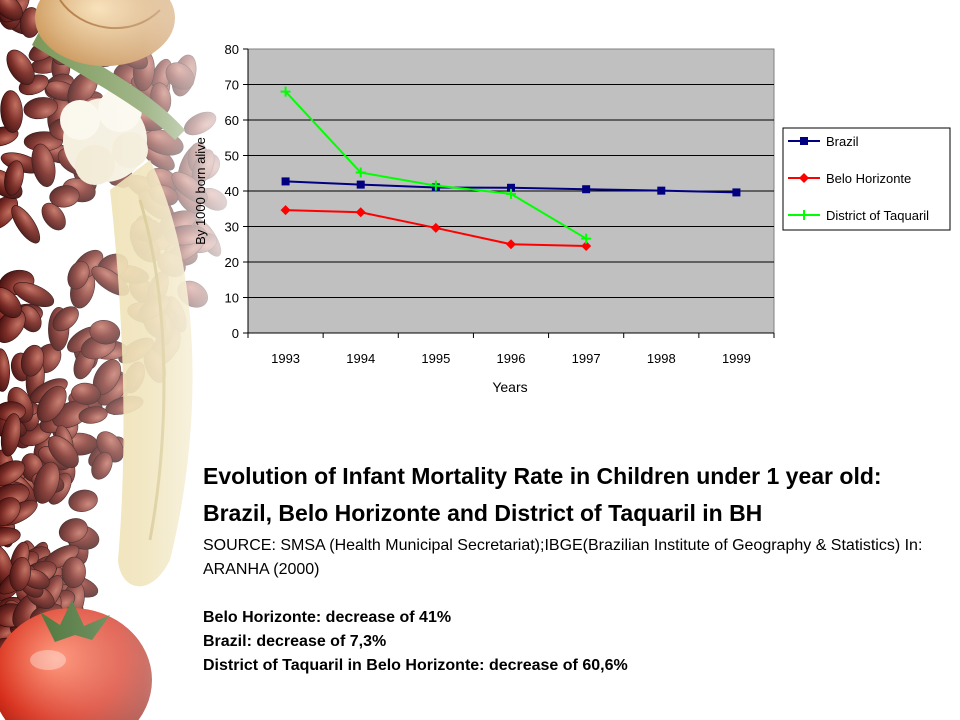  I want to click on y-tick-label: 50, so click(232, 156).